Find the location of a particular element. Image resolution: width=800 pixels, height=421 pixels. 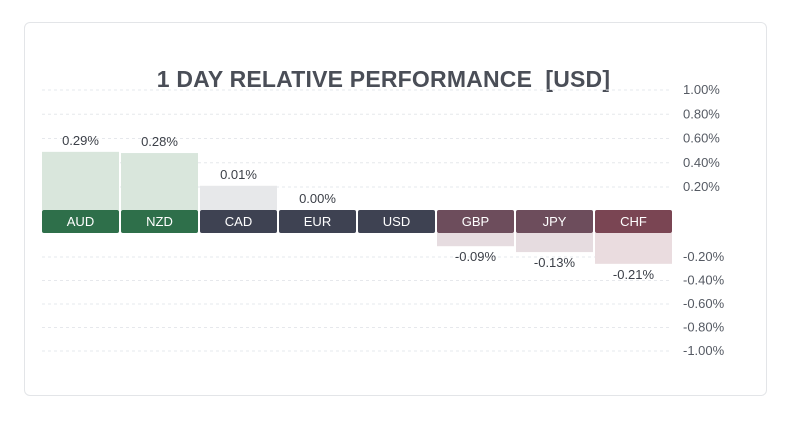

value-label: -0.21% is located at coordinates (634, 274).